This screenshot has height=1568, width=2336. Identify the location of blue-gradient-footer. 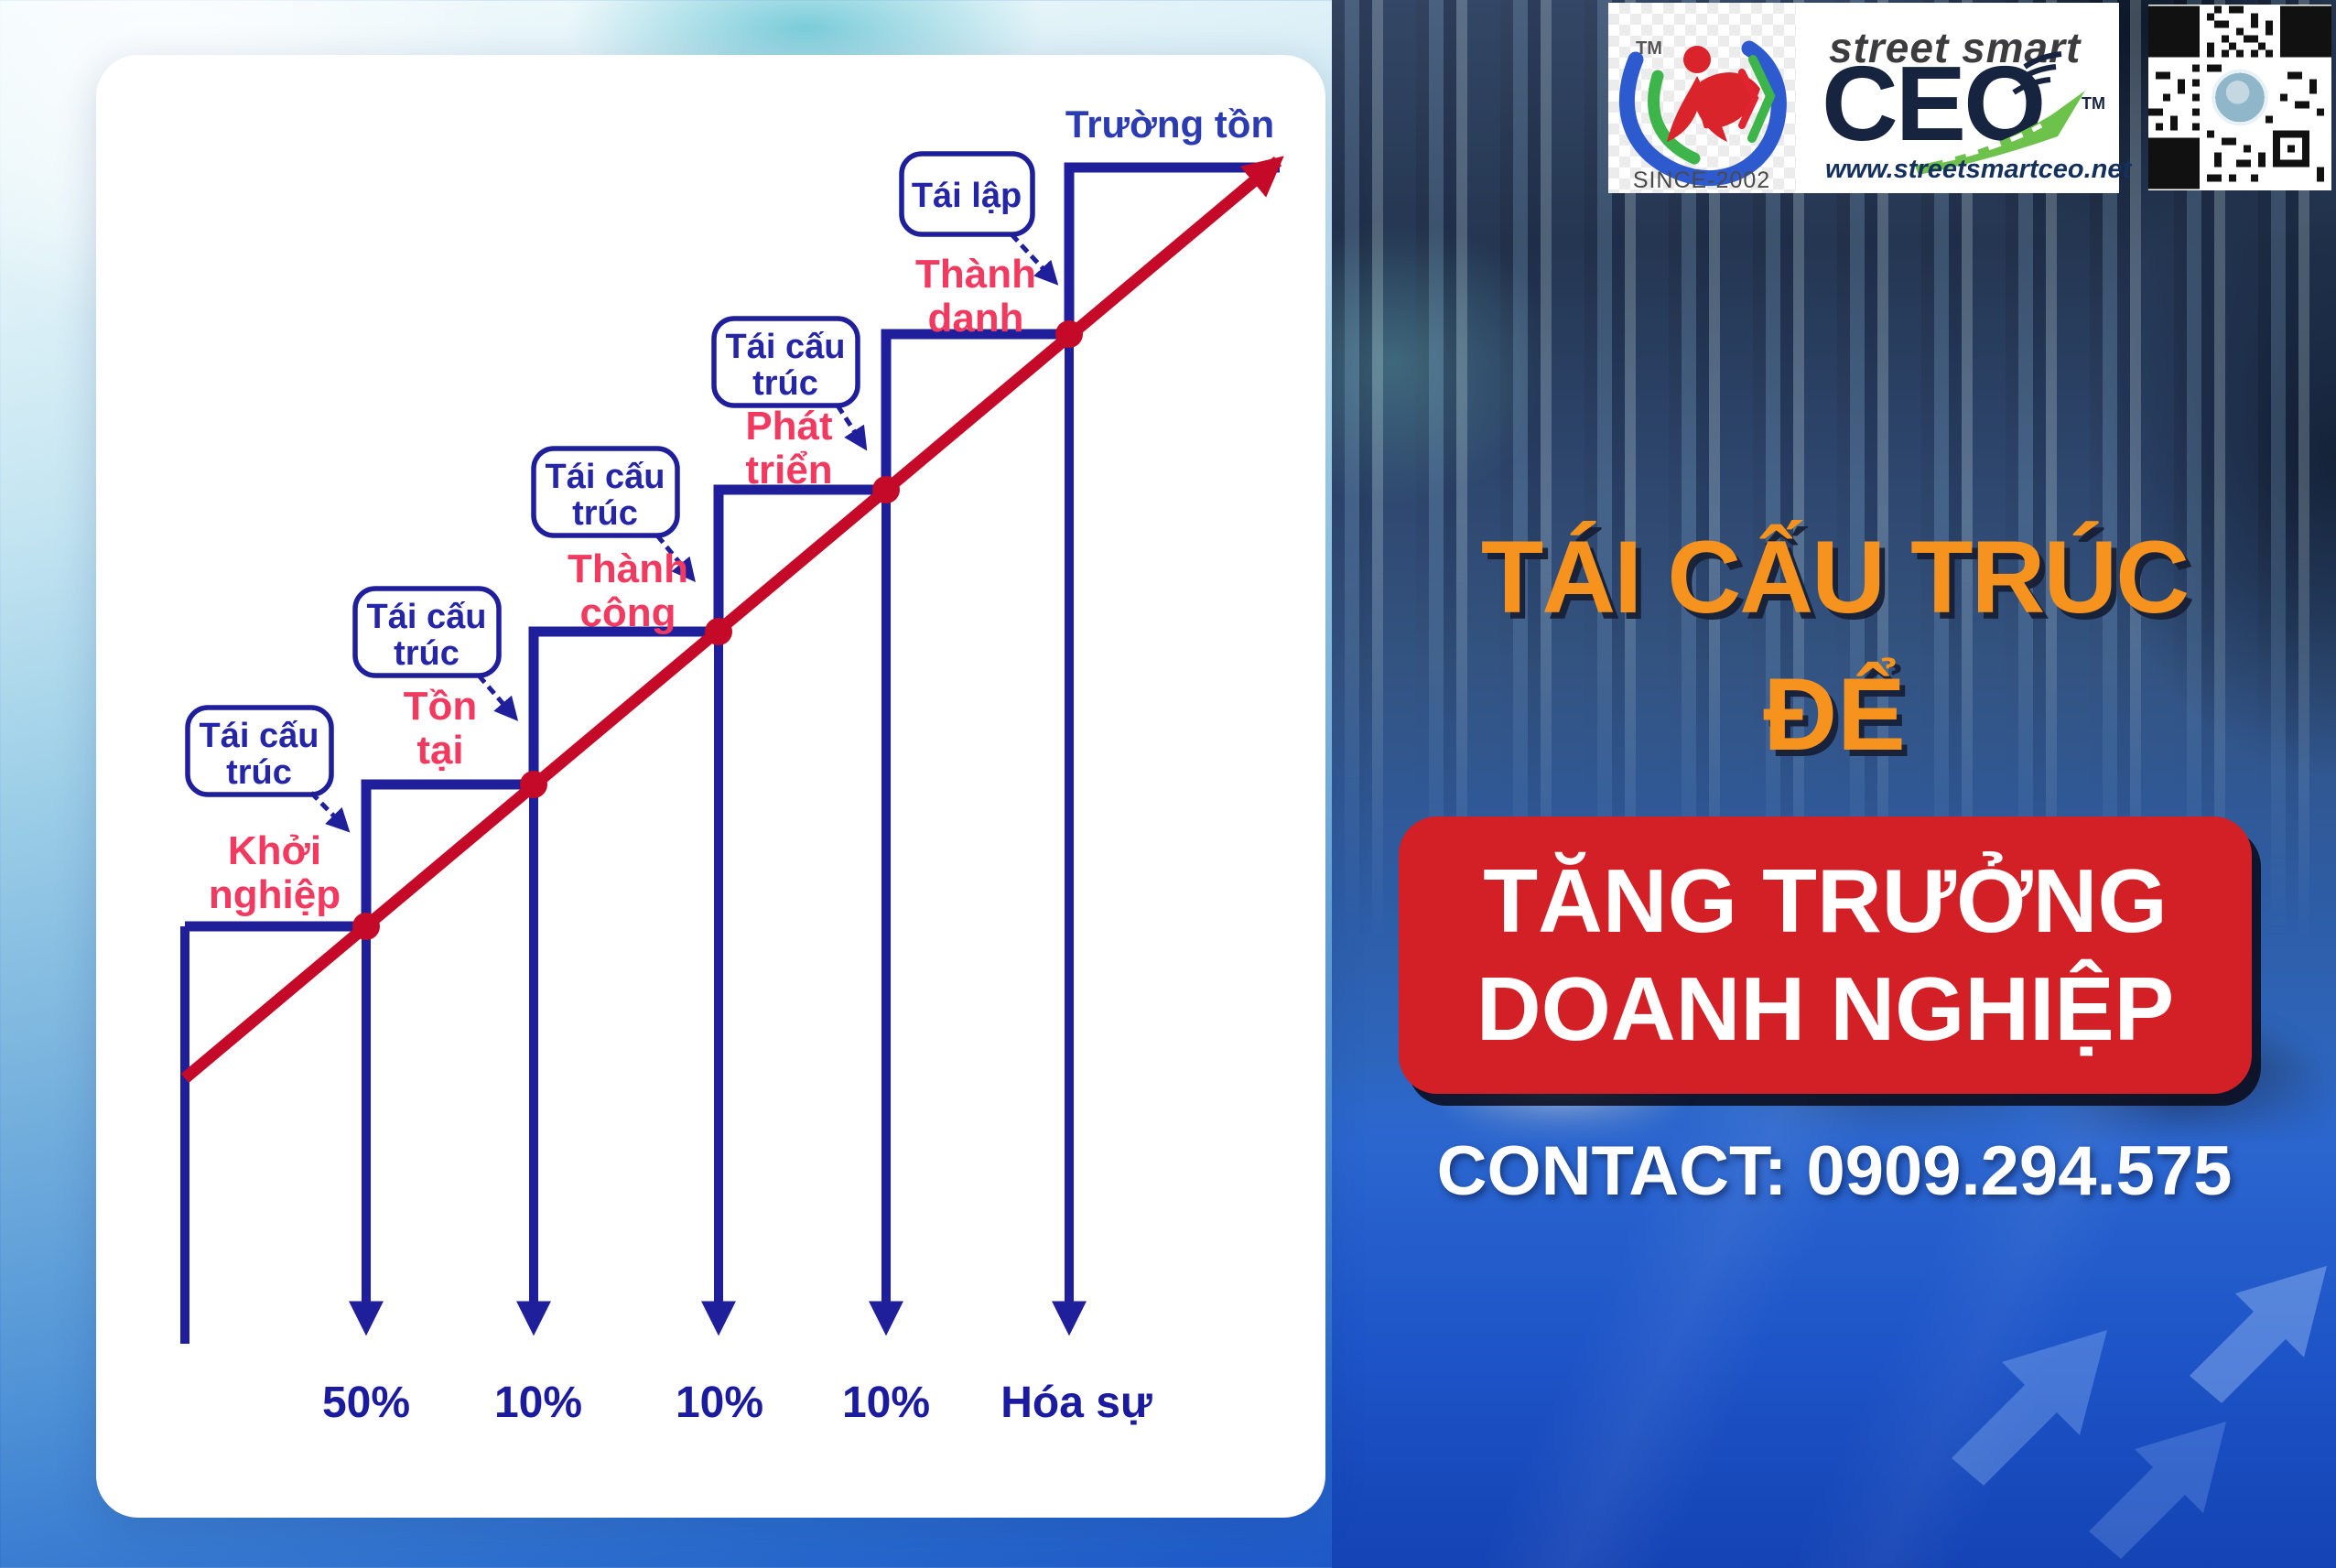
(1834, 1317).